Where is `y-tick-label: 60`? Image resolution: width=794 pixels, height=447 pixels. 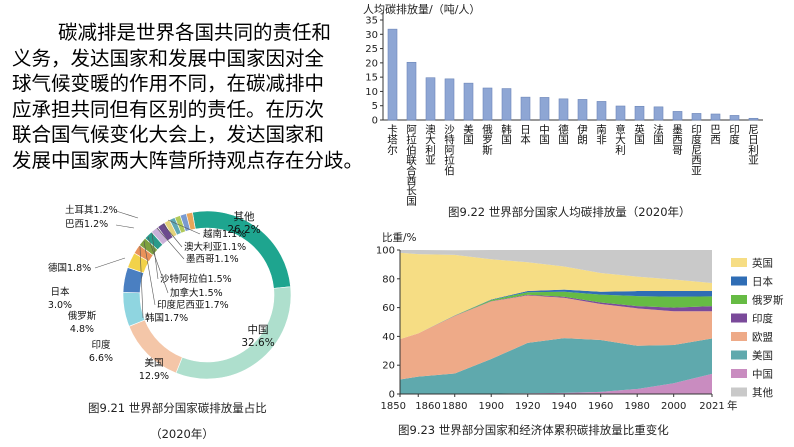 y-tick-label: 60 is located at coordinates (388, 308).